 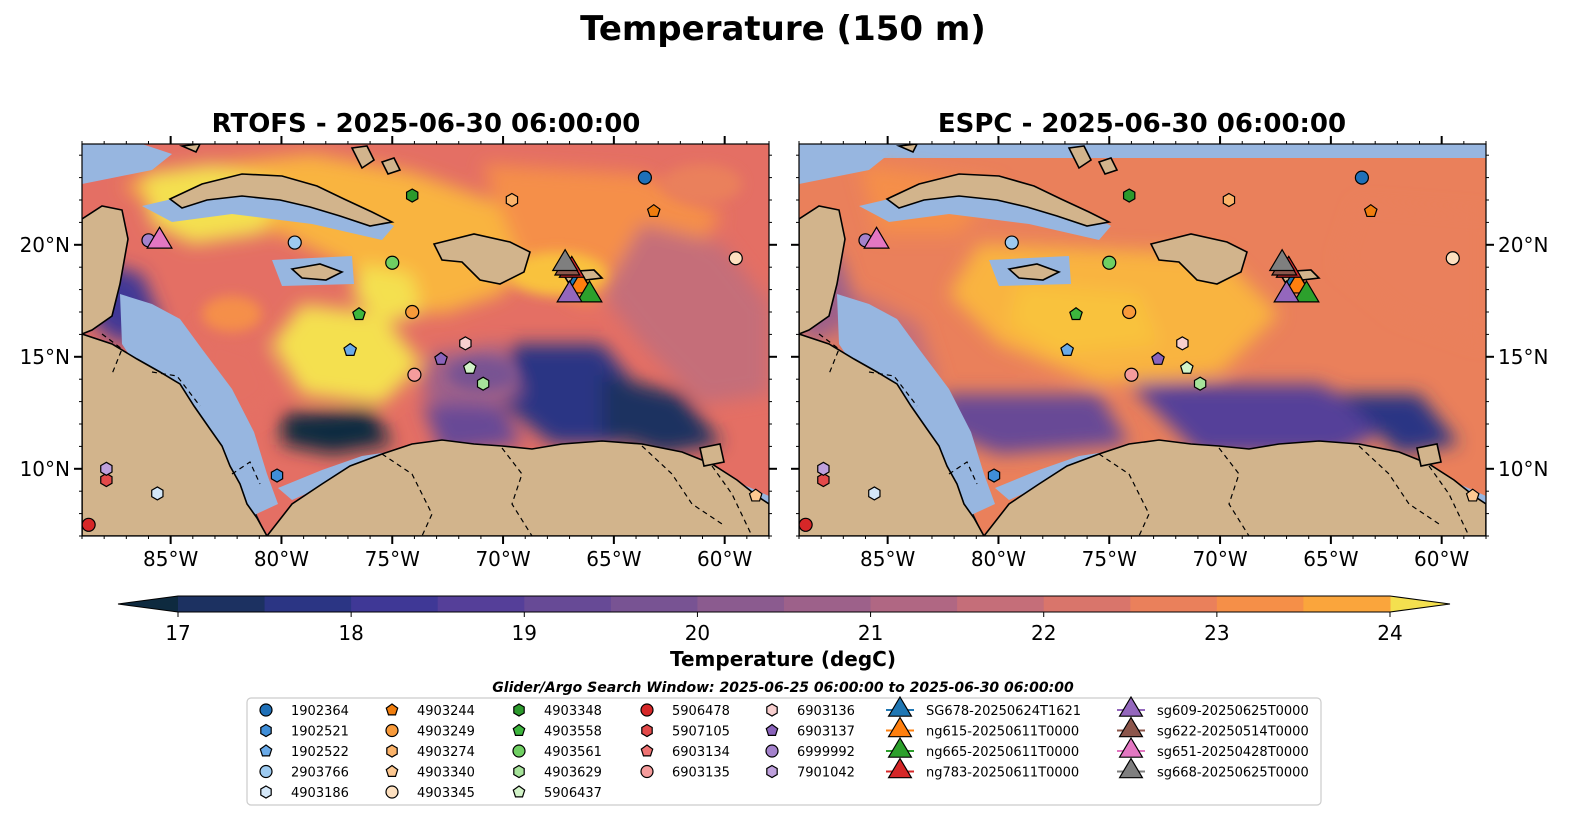 I want to click on colorbar-extend-low, so click(x=148, y=604).